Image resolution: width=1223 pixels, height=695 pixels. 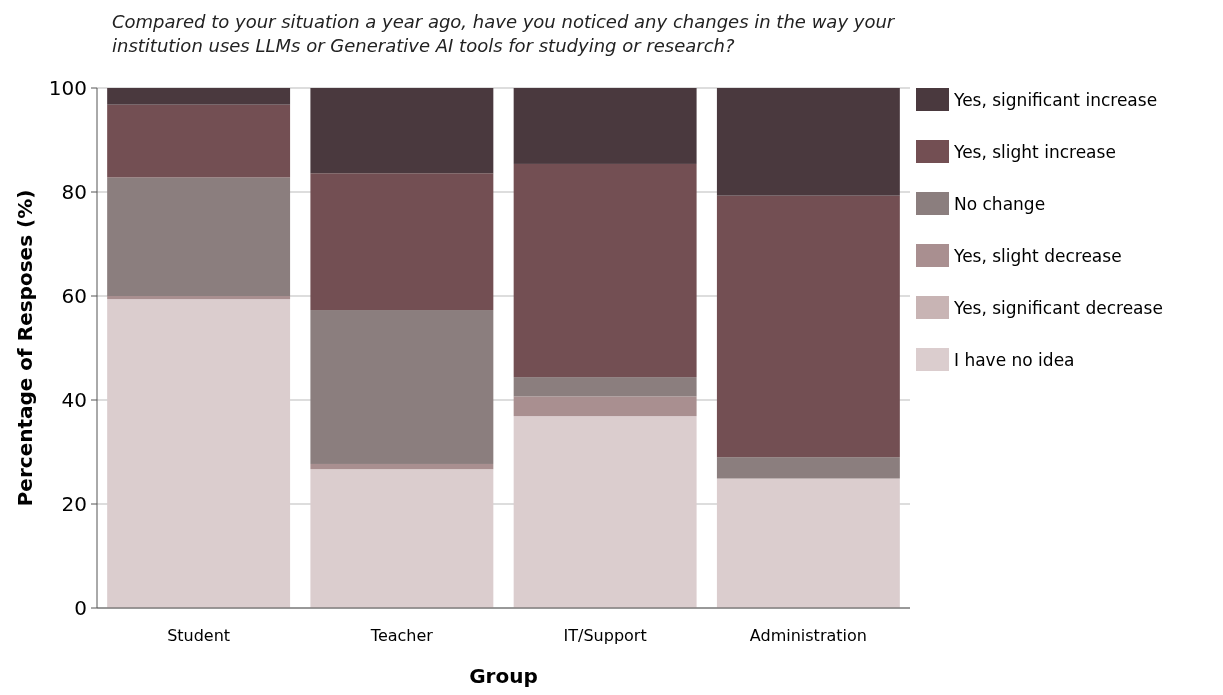 What do you see at coordinates (199, 635) in the screenshot?
I see `x-tick-label: Student` at bounding box center [199, 635].